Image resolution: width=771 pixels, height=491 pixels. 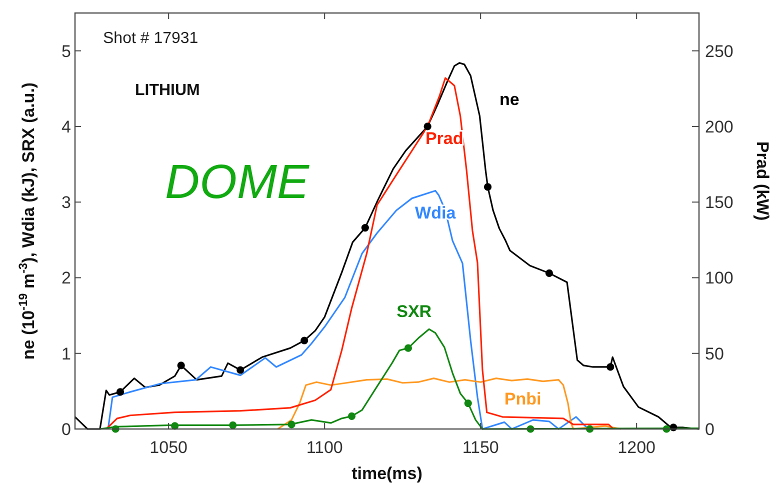 What do you see at coordinates (444, 138) in the screenshot?
I see `series-label: Prad` at bounding box center [444, 138].